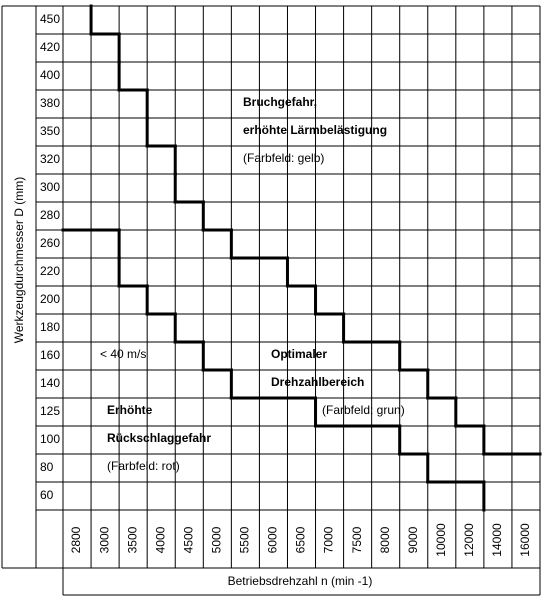 The width and height of the screenshot is (550, 609). What do you see at coordinates (130, 410) in the screenshot?
I see `annotation: Erhöhte` at bounding box center [130, 410].